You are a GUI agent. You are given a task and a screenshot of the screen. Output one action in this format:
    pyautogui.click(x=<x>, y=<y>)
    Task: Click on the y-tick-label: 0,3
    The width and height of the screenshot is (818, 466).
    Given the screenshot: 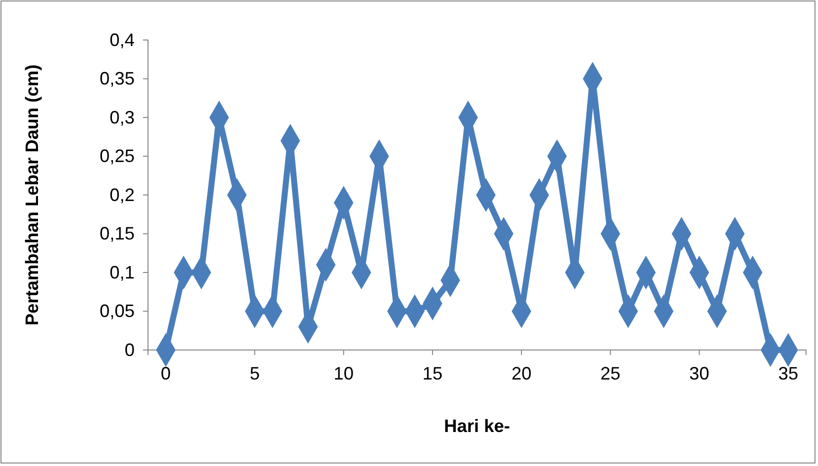 What is the action you would take?
    pyautogui.click(x=122, y=117)
    